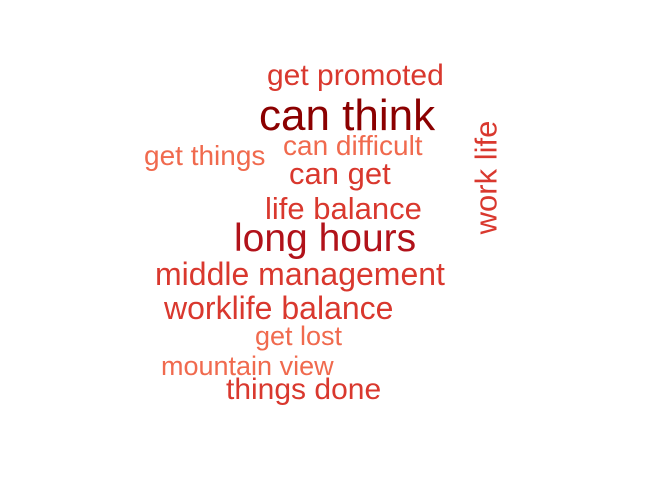  What do you see at coordinates (486, 177) in the screenshot?
I see `word-work-life: work life` at bounding box center [486, 177].